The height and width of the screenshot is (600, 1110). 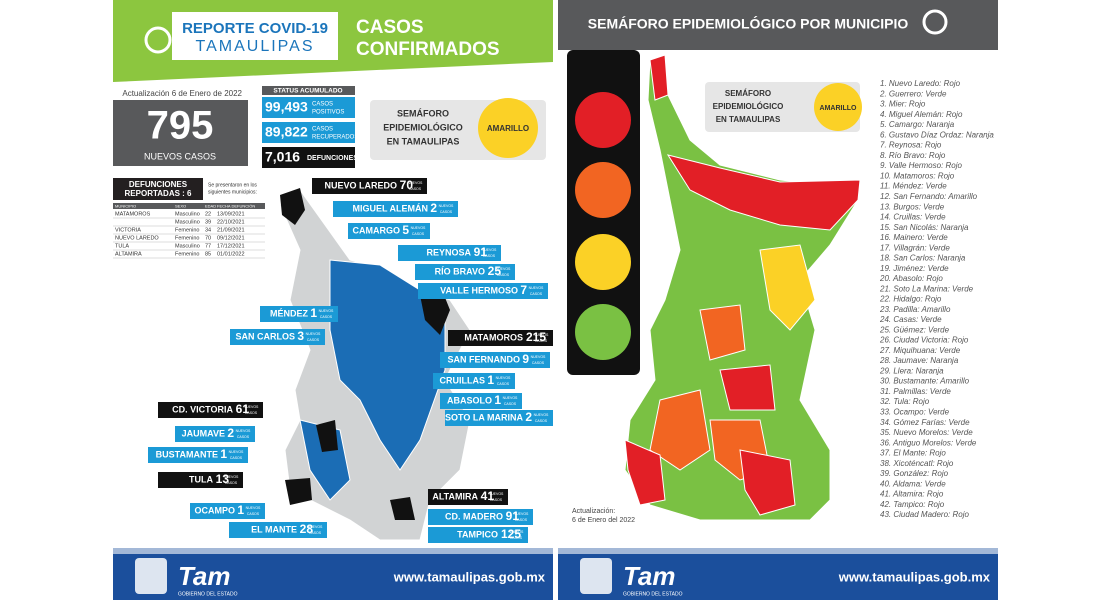 What do you see at coordinates (128, 230) in the screenshot?
I see `table-cell: VICTORIA` at bounding box center [128, 230].